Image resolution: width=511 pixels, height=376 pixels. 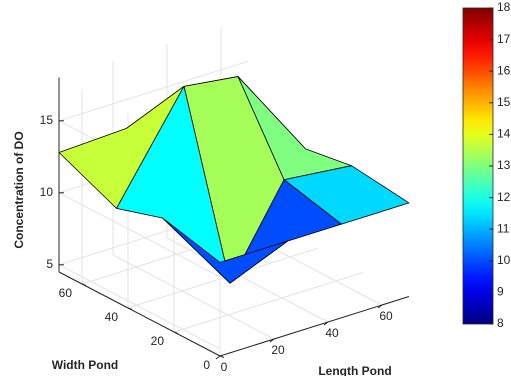 I want to click on x-tick-label: 20, so click(x=278, y=350).